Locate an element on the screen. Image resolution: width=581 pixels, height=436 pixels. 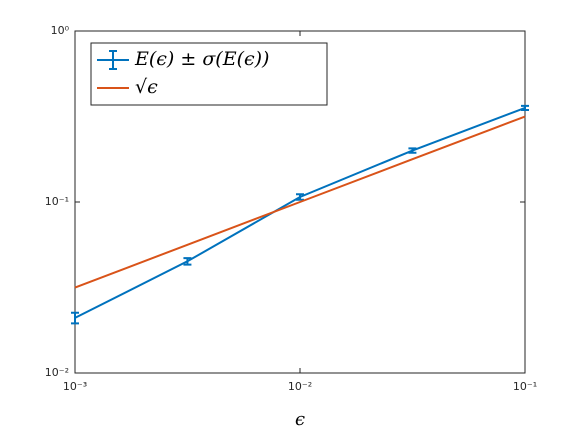
legend-box is located at coordinates (209, 74).